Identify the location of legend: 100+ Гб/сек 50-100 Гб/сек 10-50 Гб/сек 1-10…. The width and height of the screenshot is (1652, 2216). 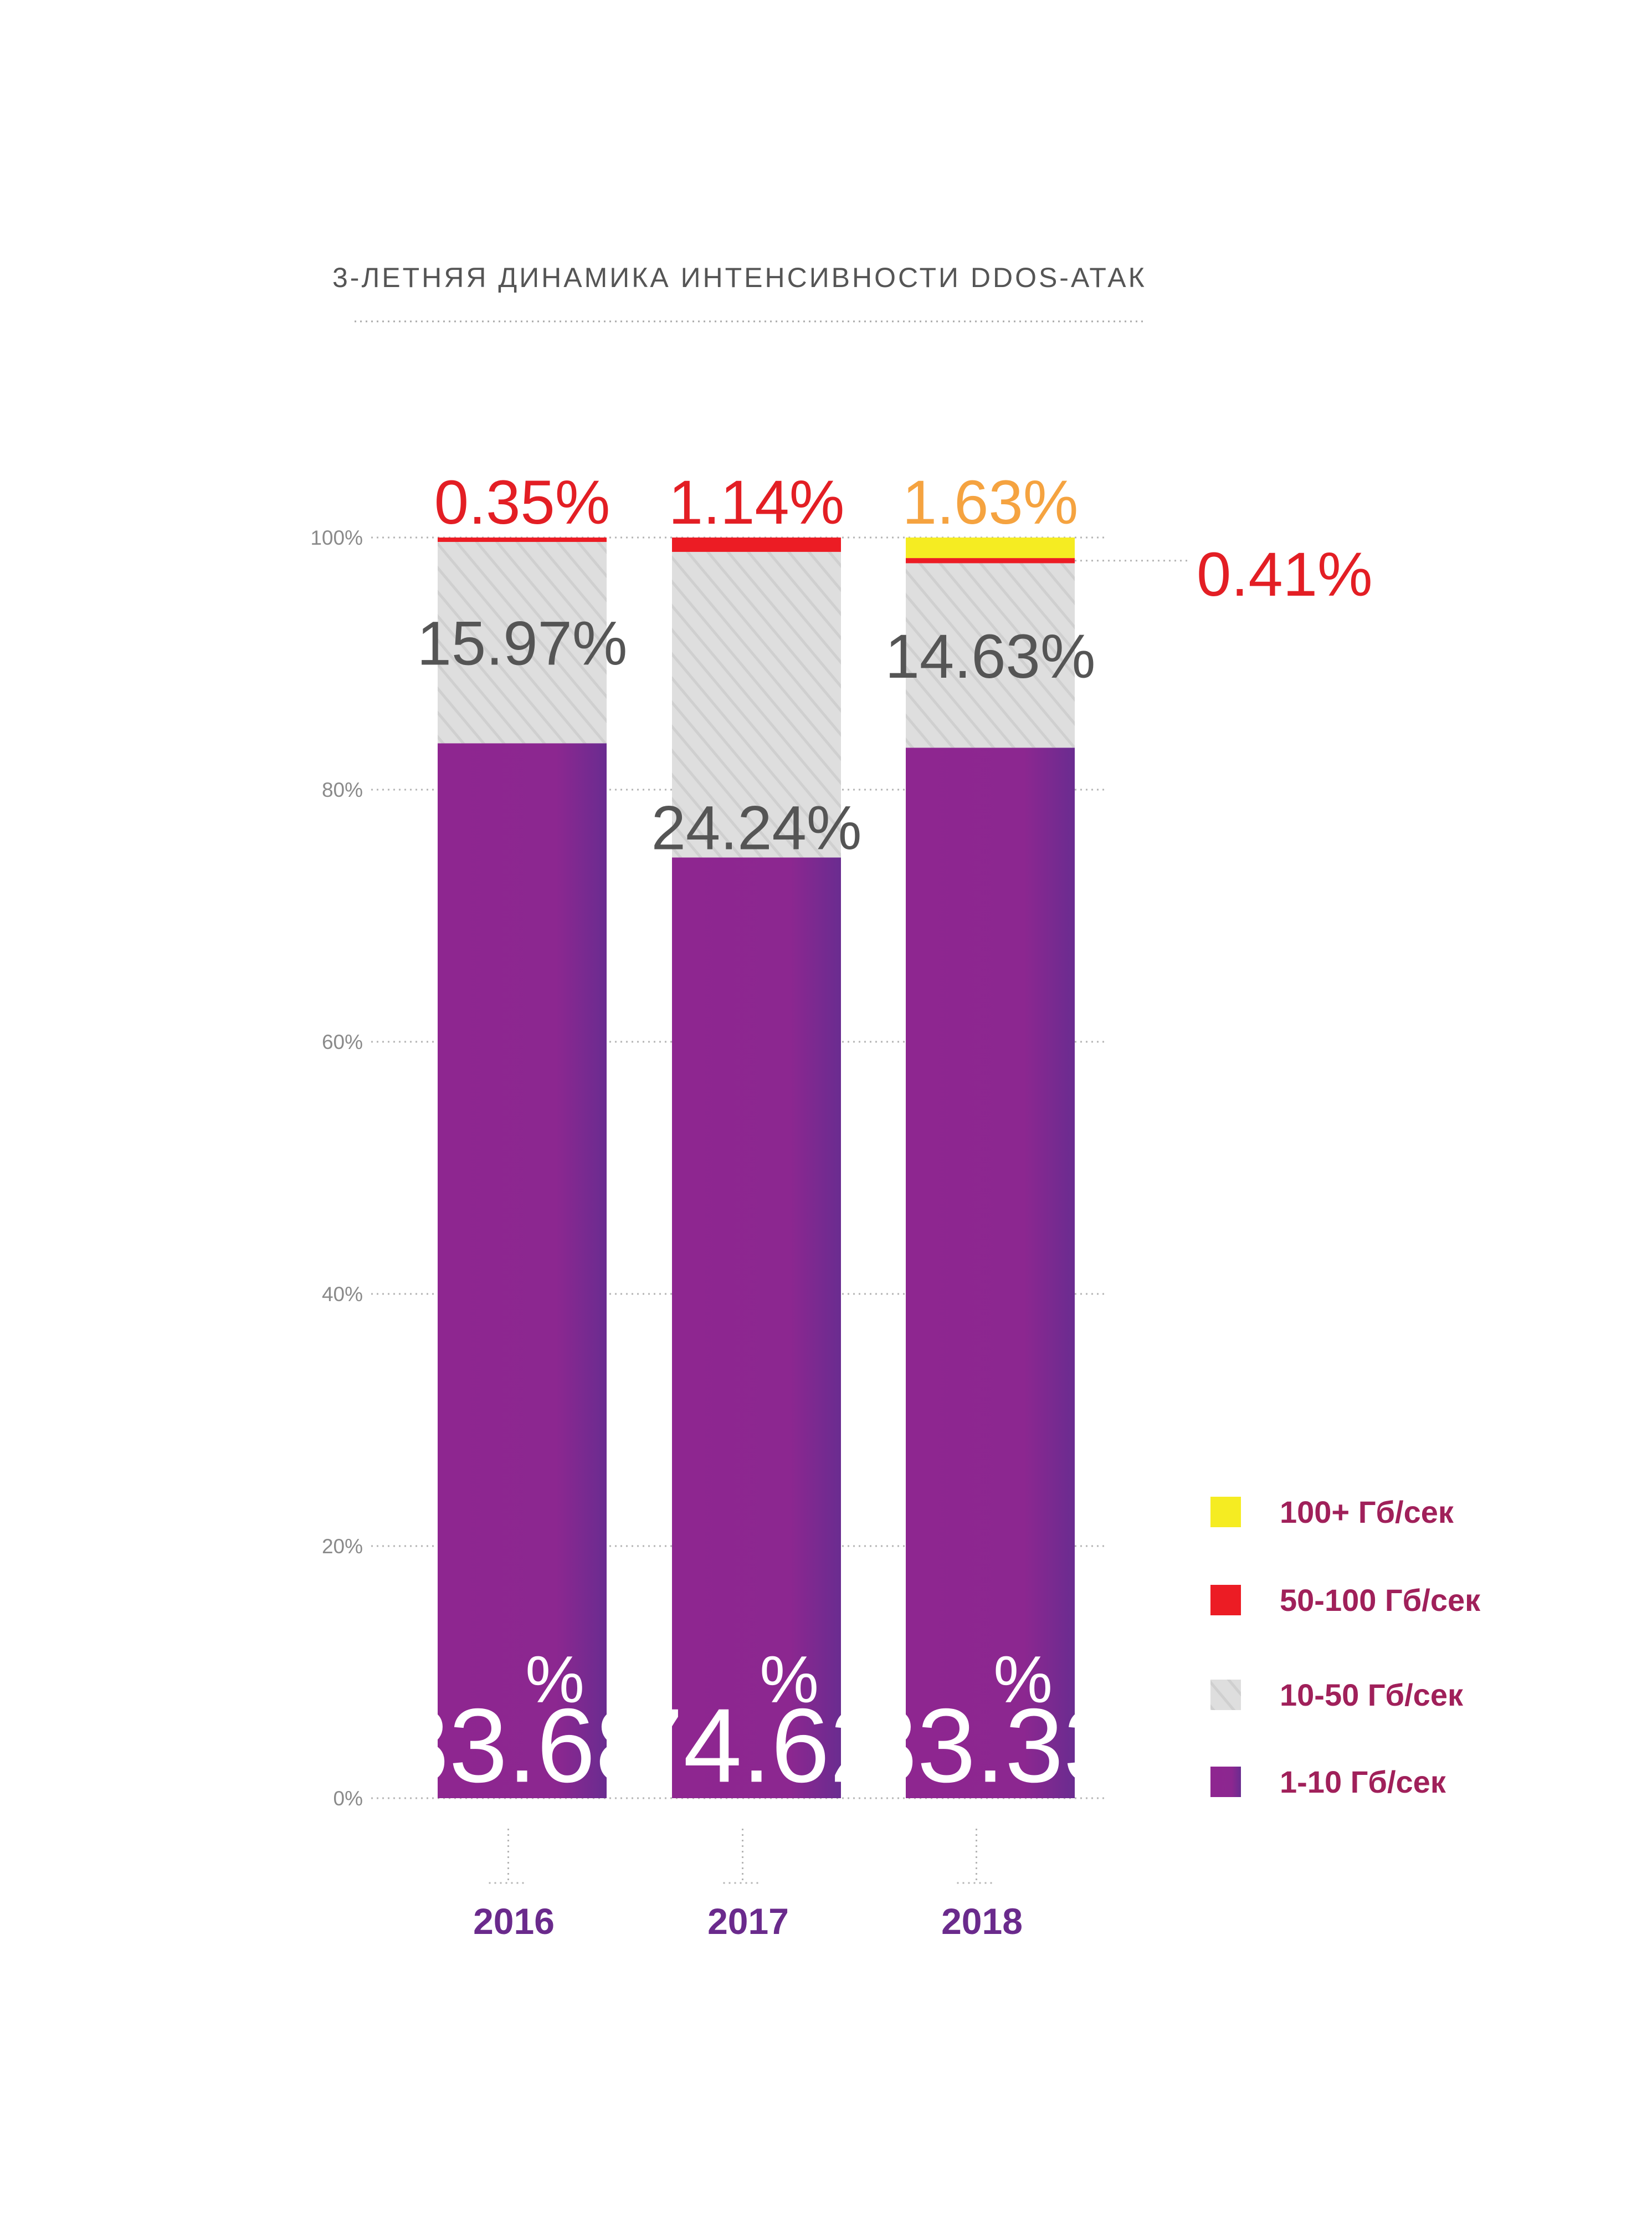
(1345, 1647).